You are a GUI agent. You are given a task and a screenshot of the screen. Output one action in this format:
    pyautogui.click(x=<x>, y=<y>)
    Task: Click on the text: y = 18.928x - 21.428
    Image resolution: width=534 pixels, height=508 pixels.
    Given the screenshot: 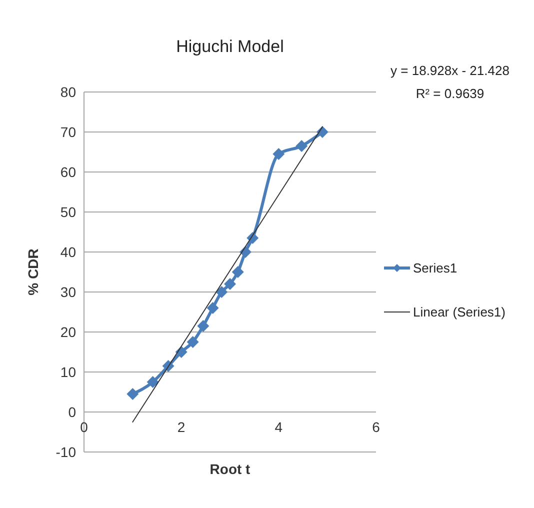 What is the action you would take?
    pyautogui.click(x=450, y=70)
    